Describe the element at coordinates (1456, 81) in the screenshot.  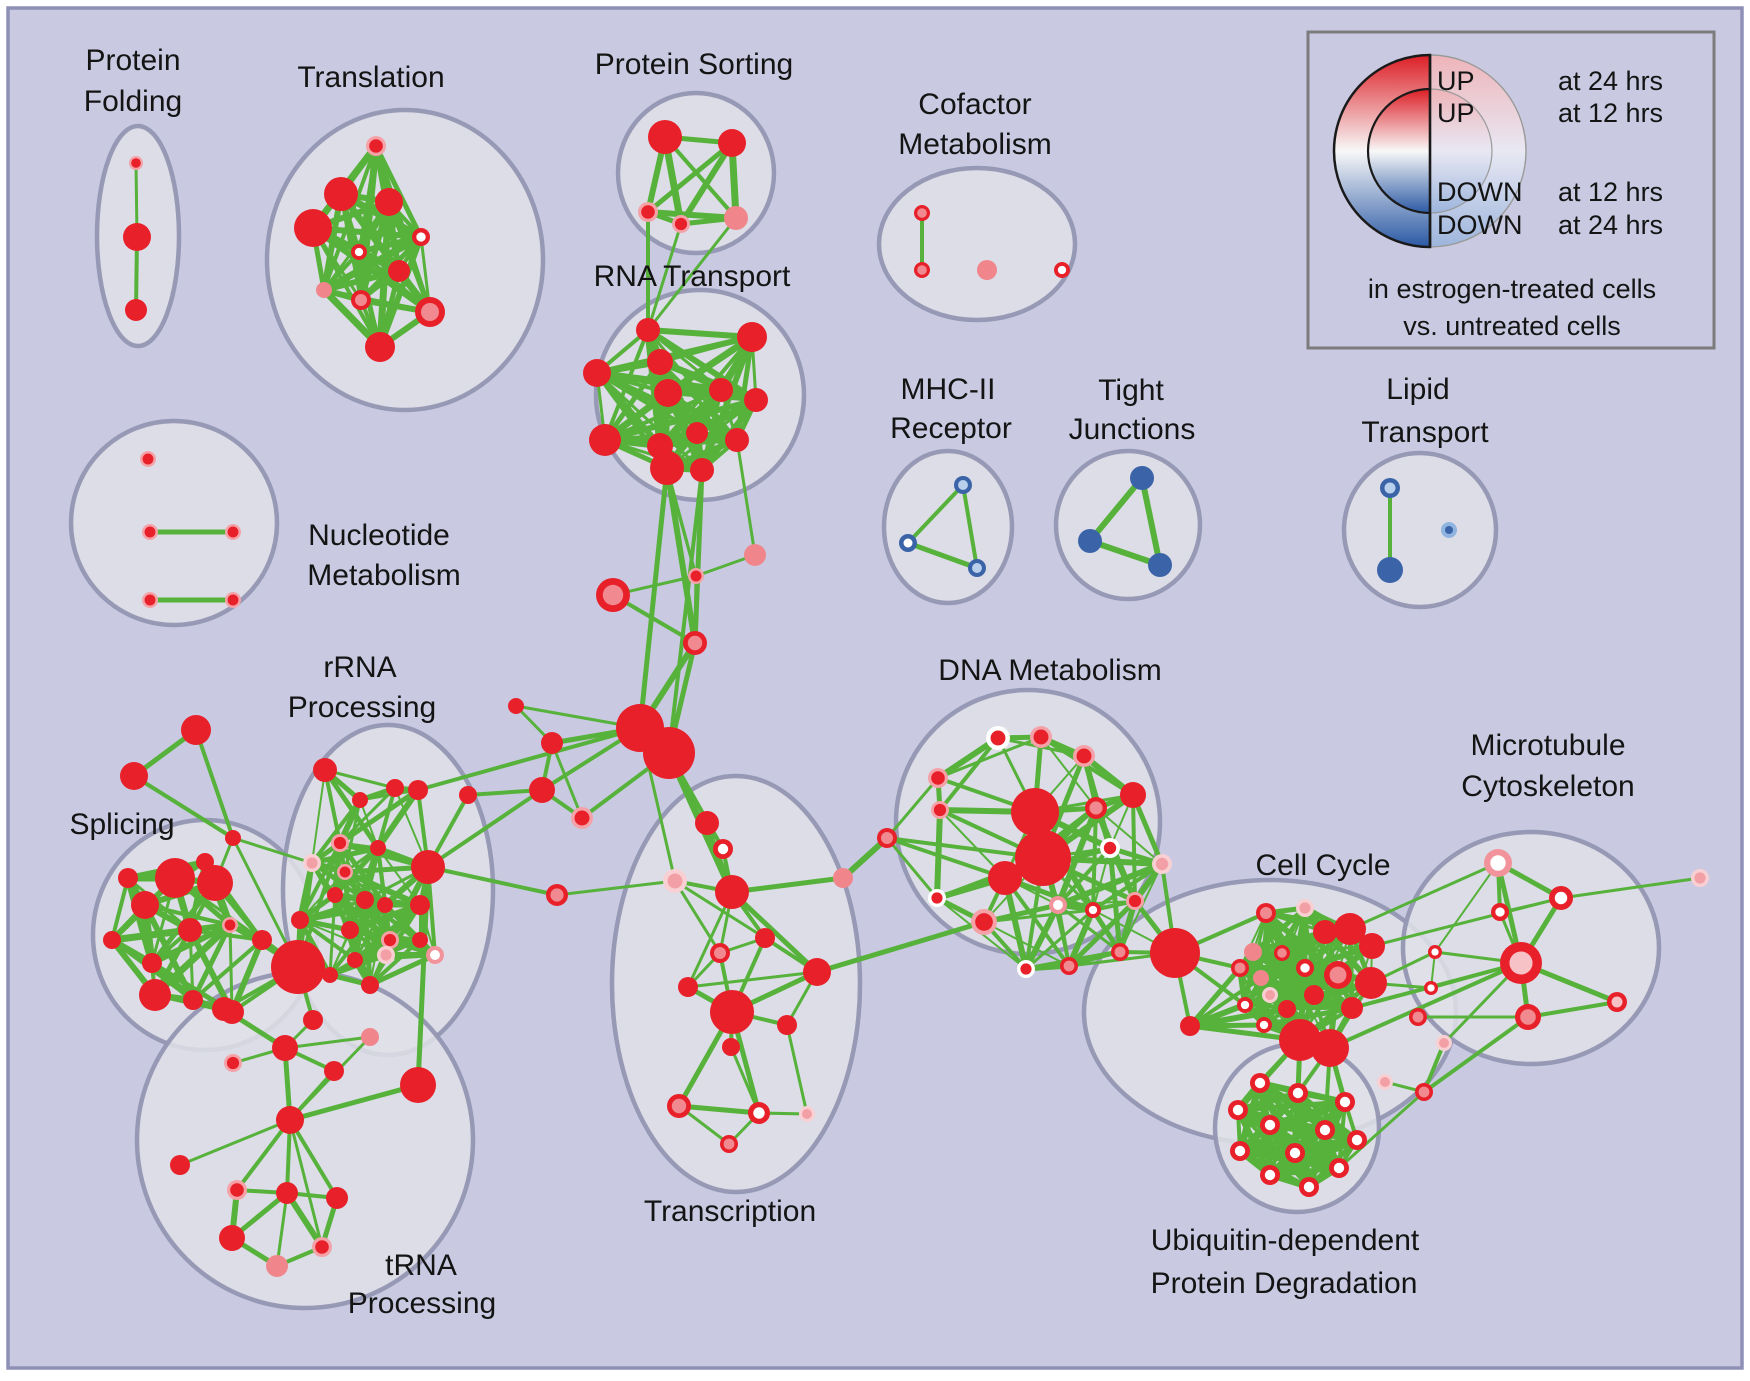
I see `legend-direction-1: UP` at that location.